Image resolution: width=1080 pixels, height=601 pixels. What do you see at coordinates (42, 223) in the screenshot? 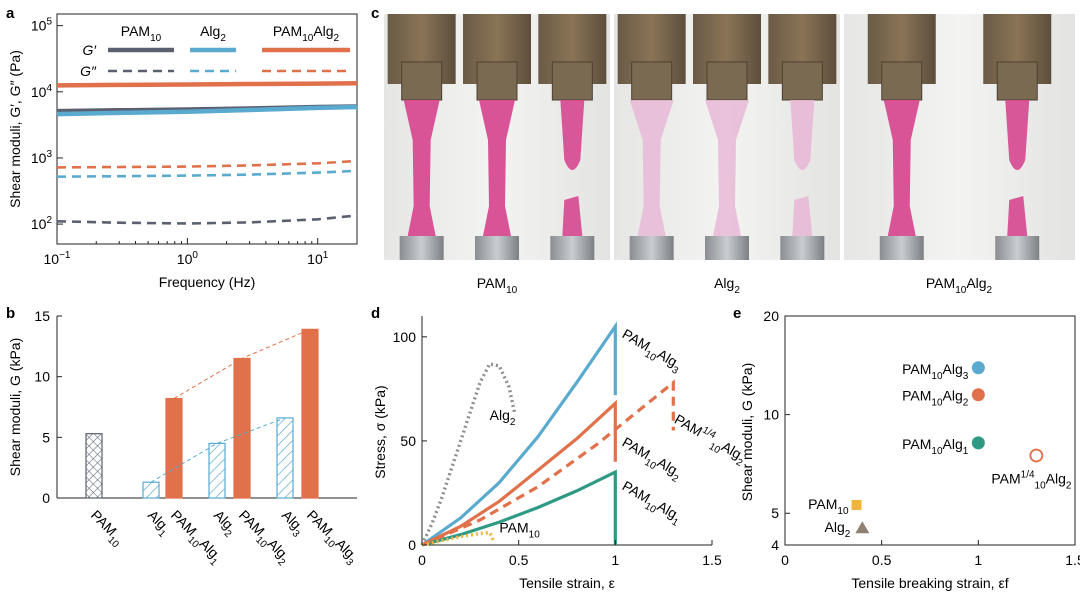
I see `y-tick-label: 10²` at bounding box center [42, 223].